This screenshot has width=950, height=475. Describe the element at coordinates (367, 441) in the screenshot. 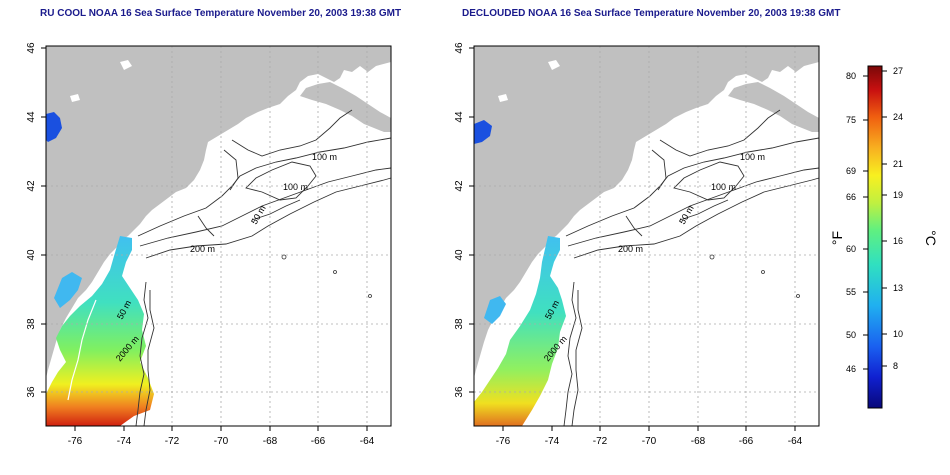

I see `left-lon-tick: -64` at that location.